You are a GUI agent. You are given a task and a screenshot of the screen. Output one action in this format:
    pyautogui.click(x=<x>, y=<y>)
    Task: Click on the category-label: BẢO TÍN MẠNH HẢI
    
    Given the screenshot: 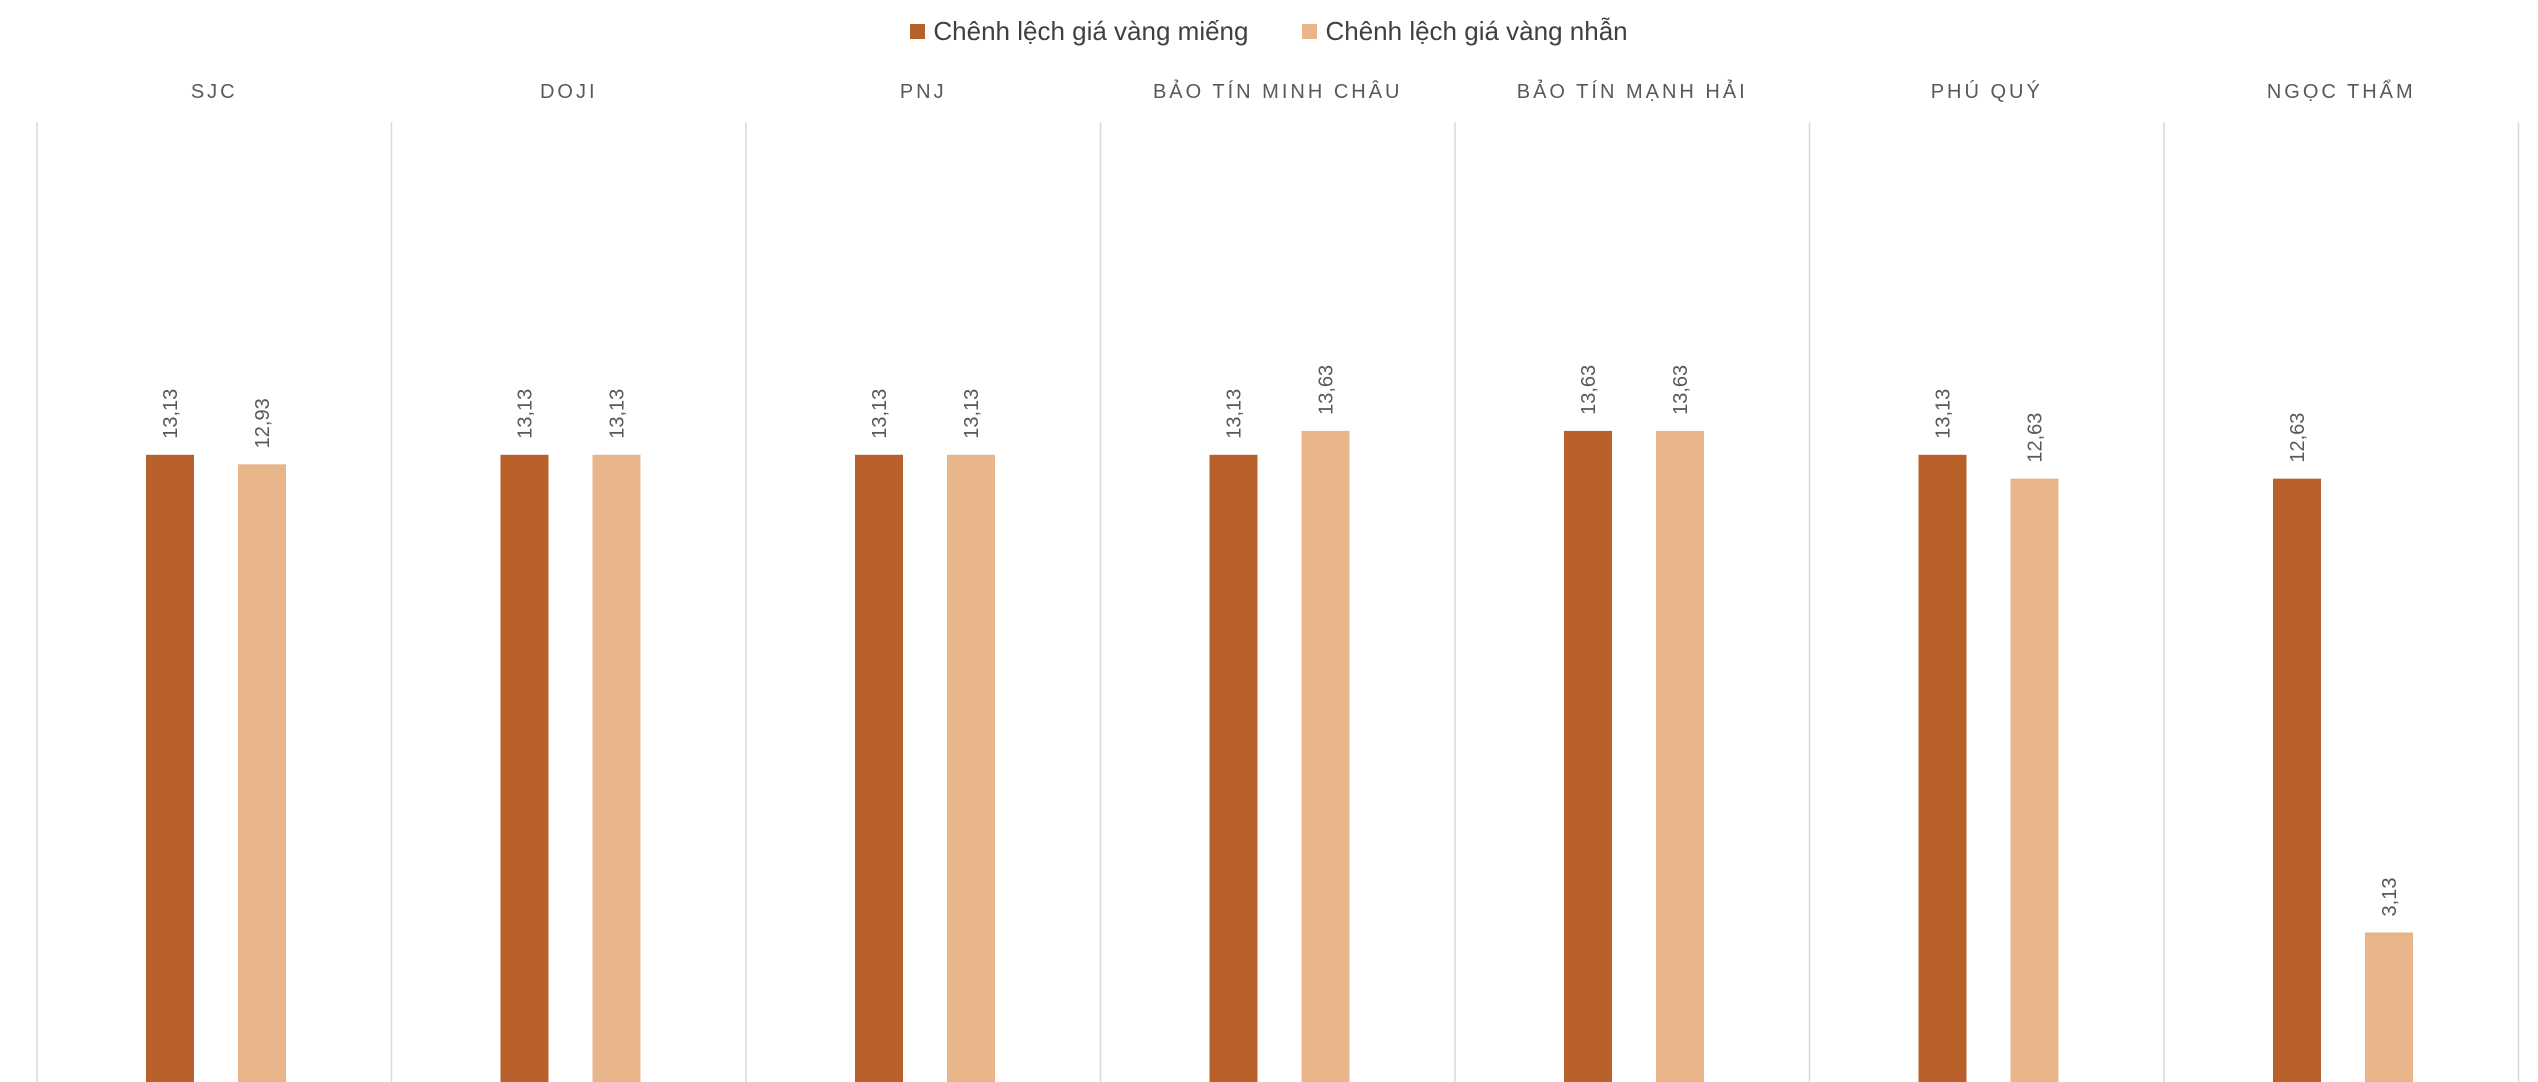 What is the action you would take?
    pyautogui.click(x=1632, y=91)
    